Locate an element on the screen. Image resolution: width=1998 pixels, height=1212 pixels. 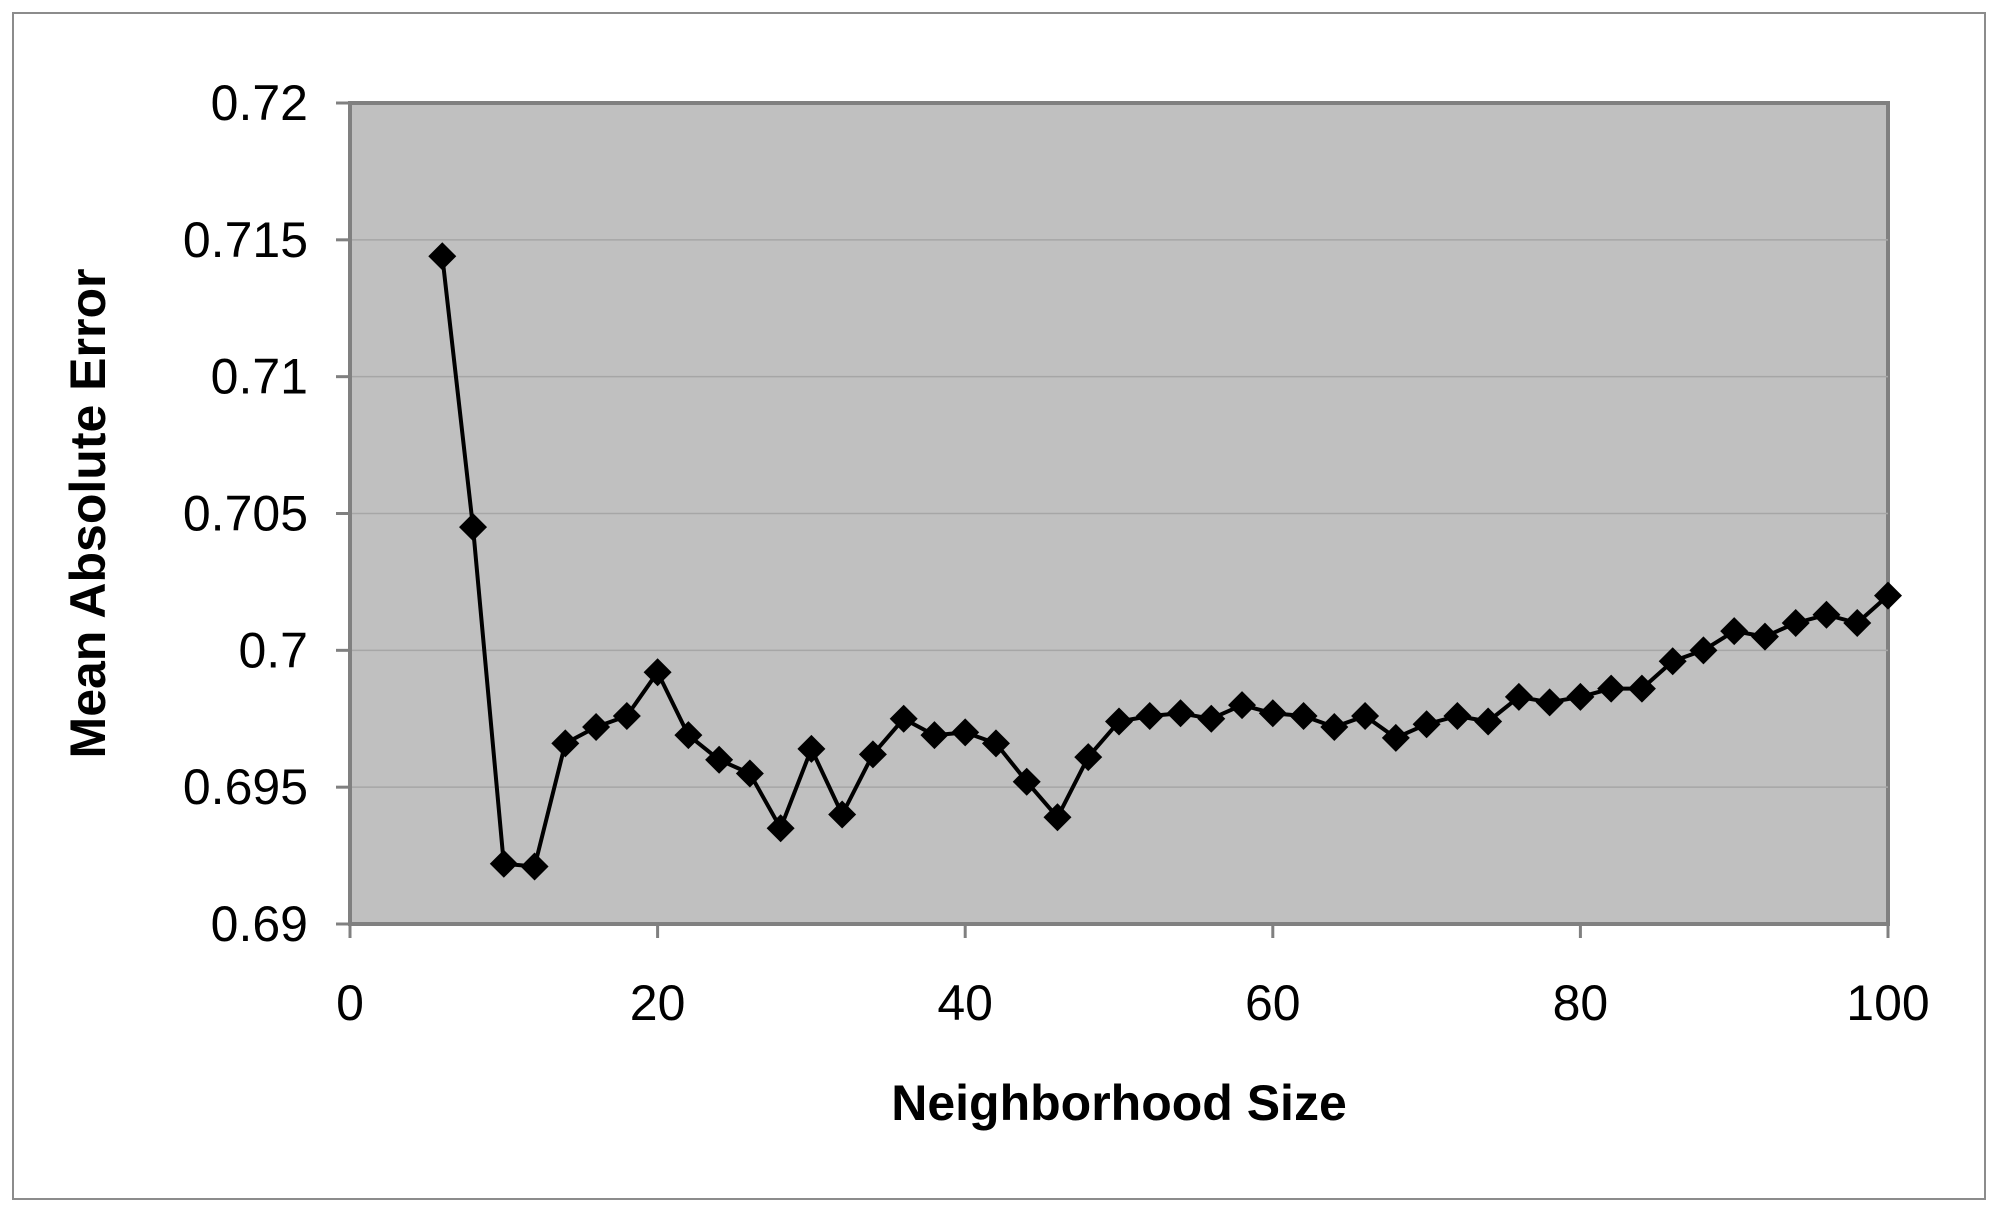
x-tick-label: 100 is located at coordinates (1887, 1003).